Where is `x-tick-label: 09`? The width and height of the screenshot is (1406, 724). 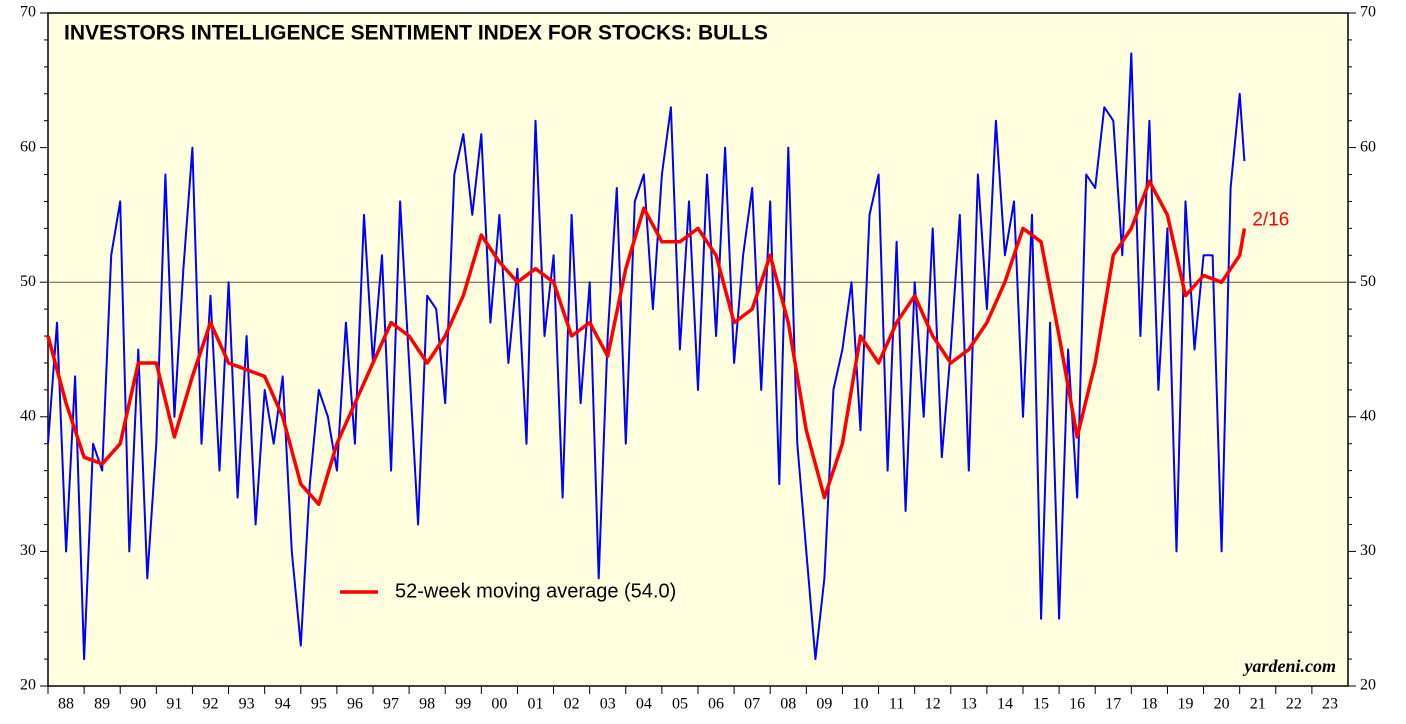
x-tick-label: 09 is located at coordinates (824, 704).